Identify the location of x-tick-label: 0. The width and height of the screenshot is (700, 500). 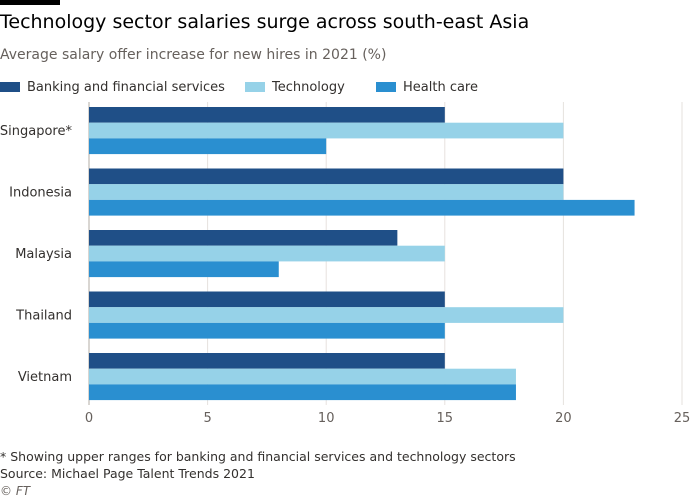
(89, 418).